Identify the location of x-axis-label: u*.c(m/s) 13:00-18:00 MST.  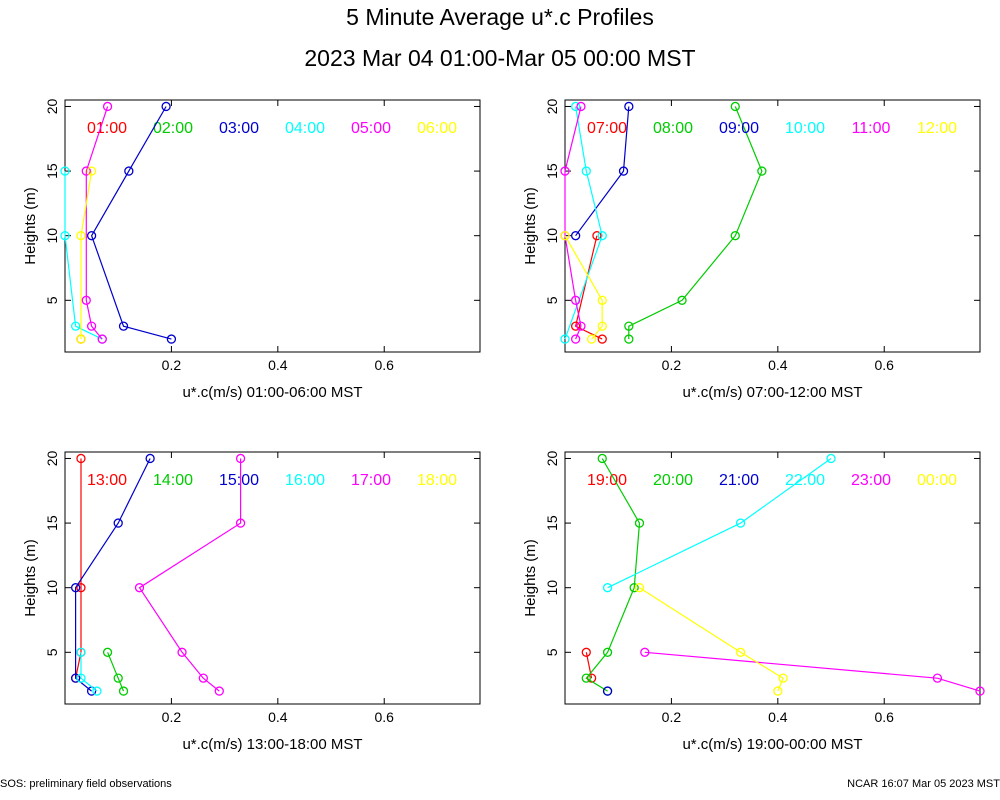
(272, 744).